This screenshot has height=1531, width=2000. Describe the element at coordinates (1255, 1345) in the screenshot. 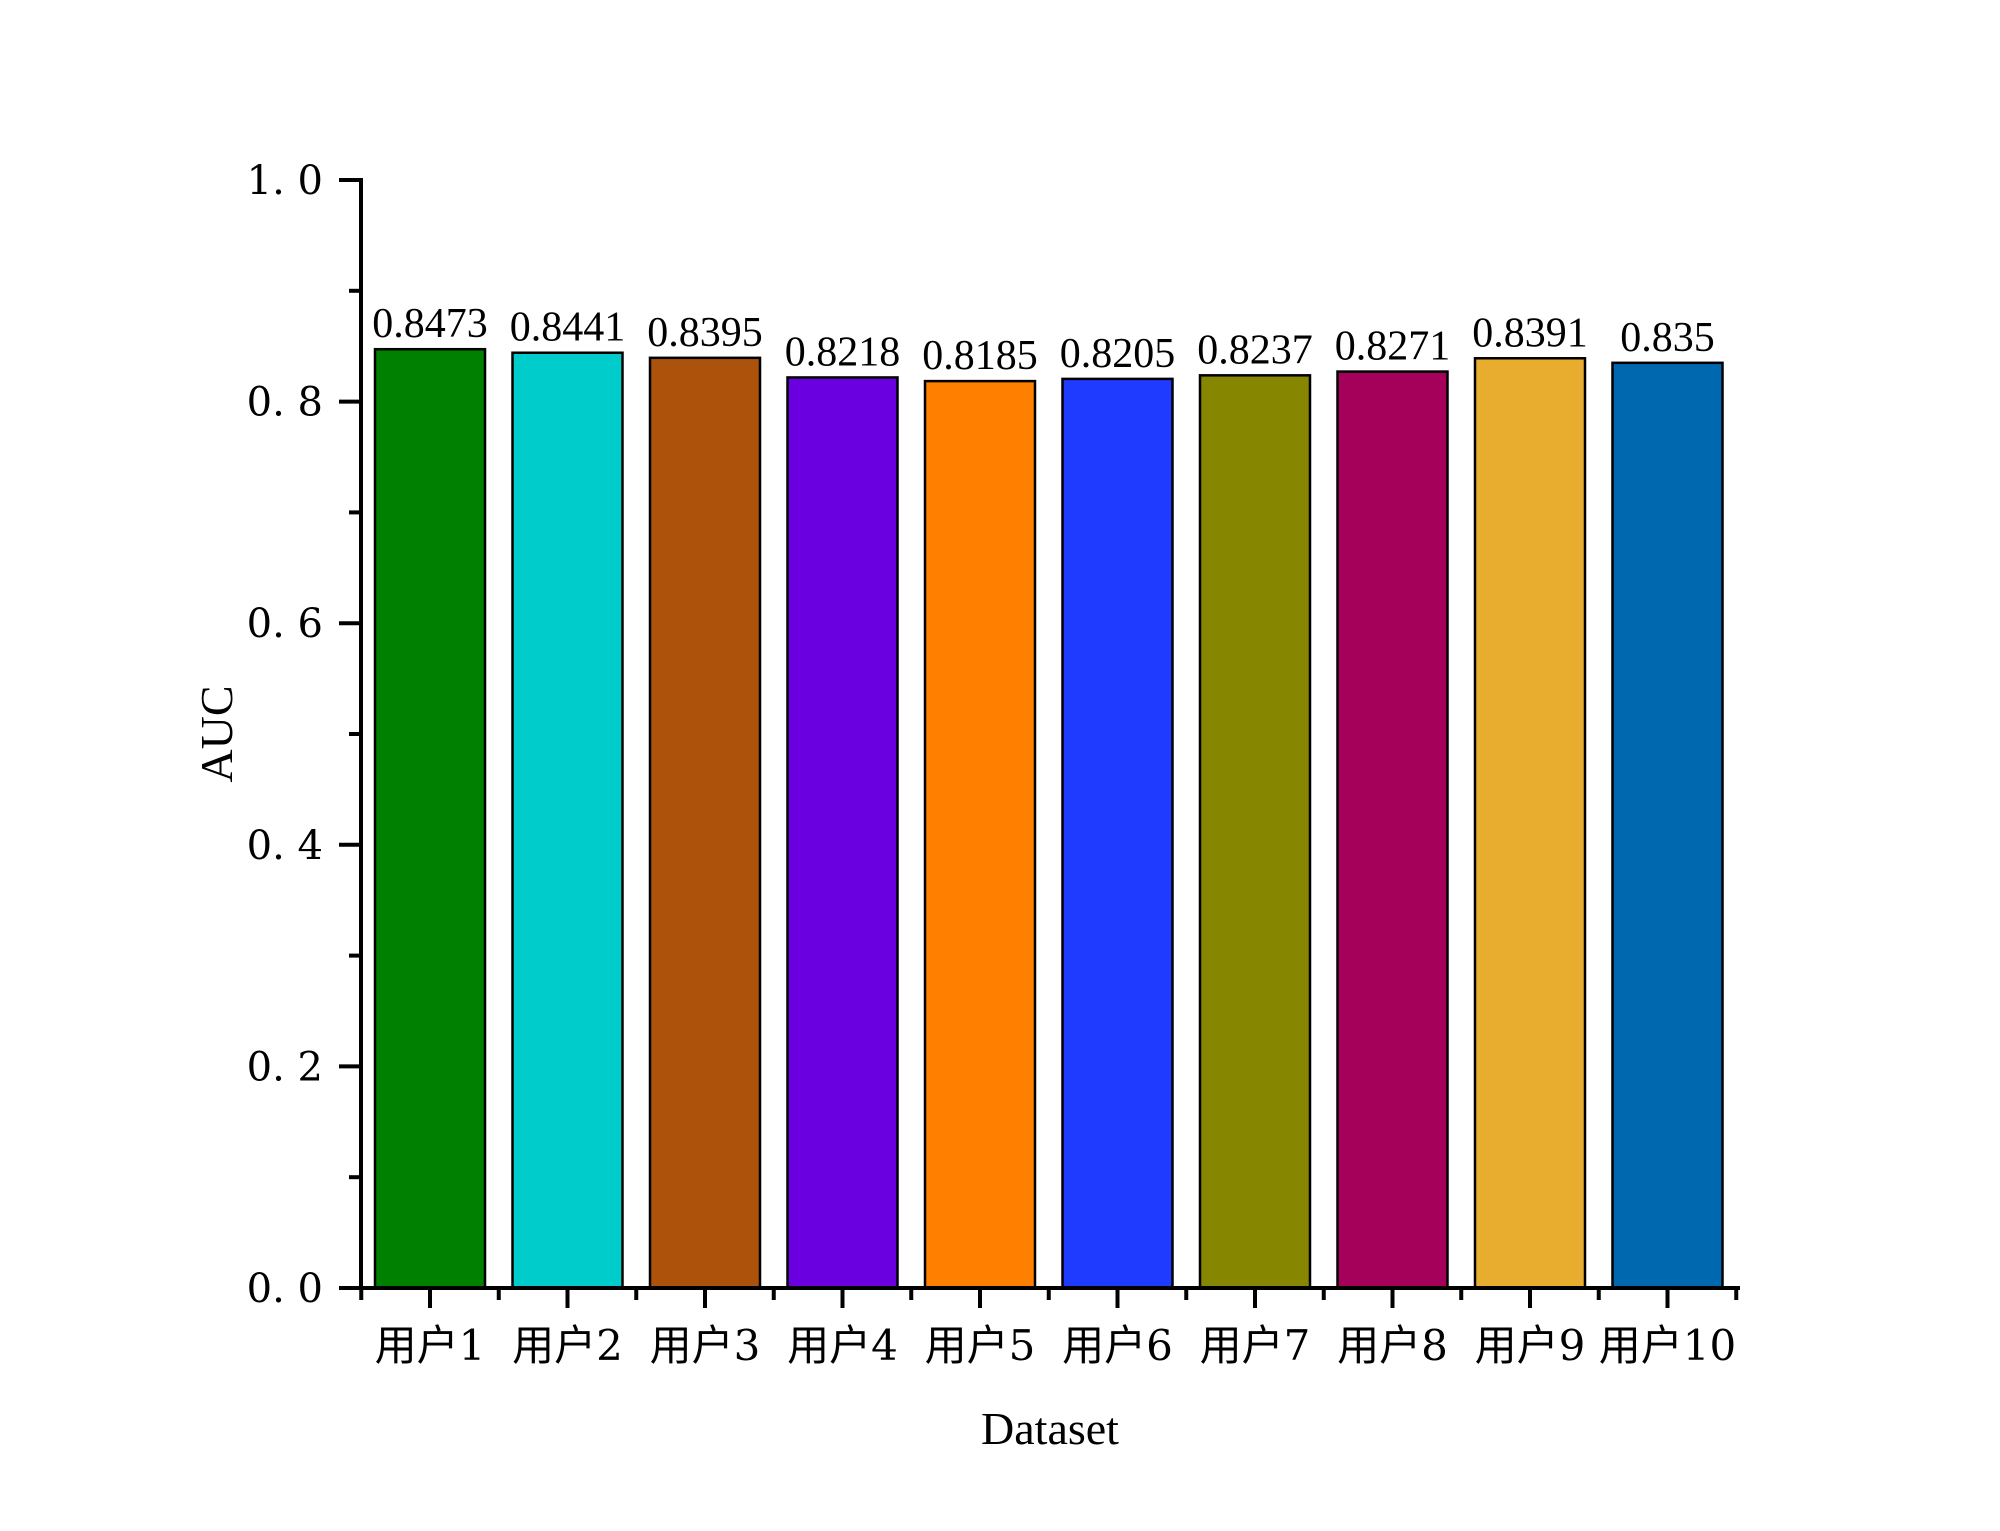

I see `category-label-7: 用户7` at that location.